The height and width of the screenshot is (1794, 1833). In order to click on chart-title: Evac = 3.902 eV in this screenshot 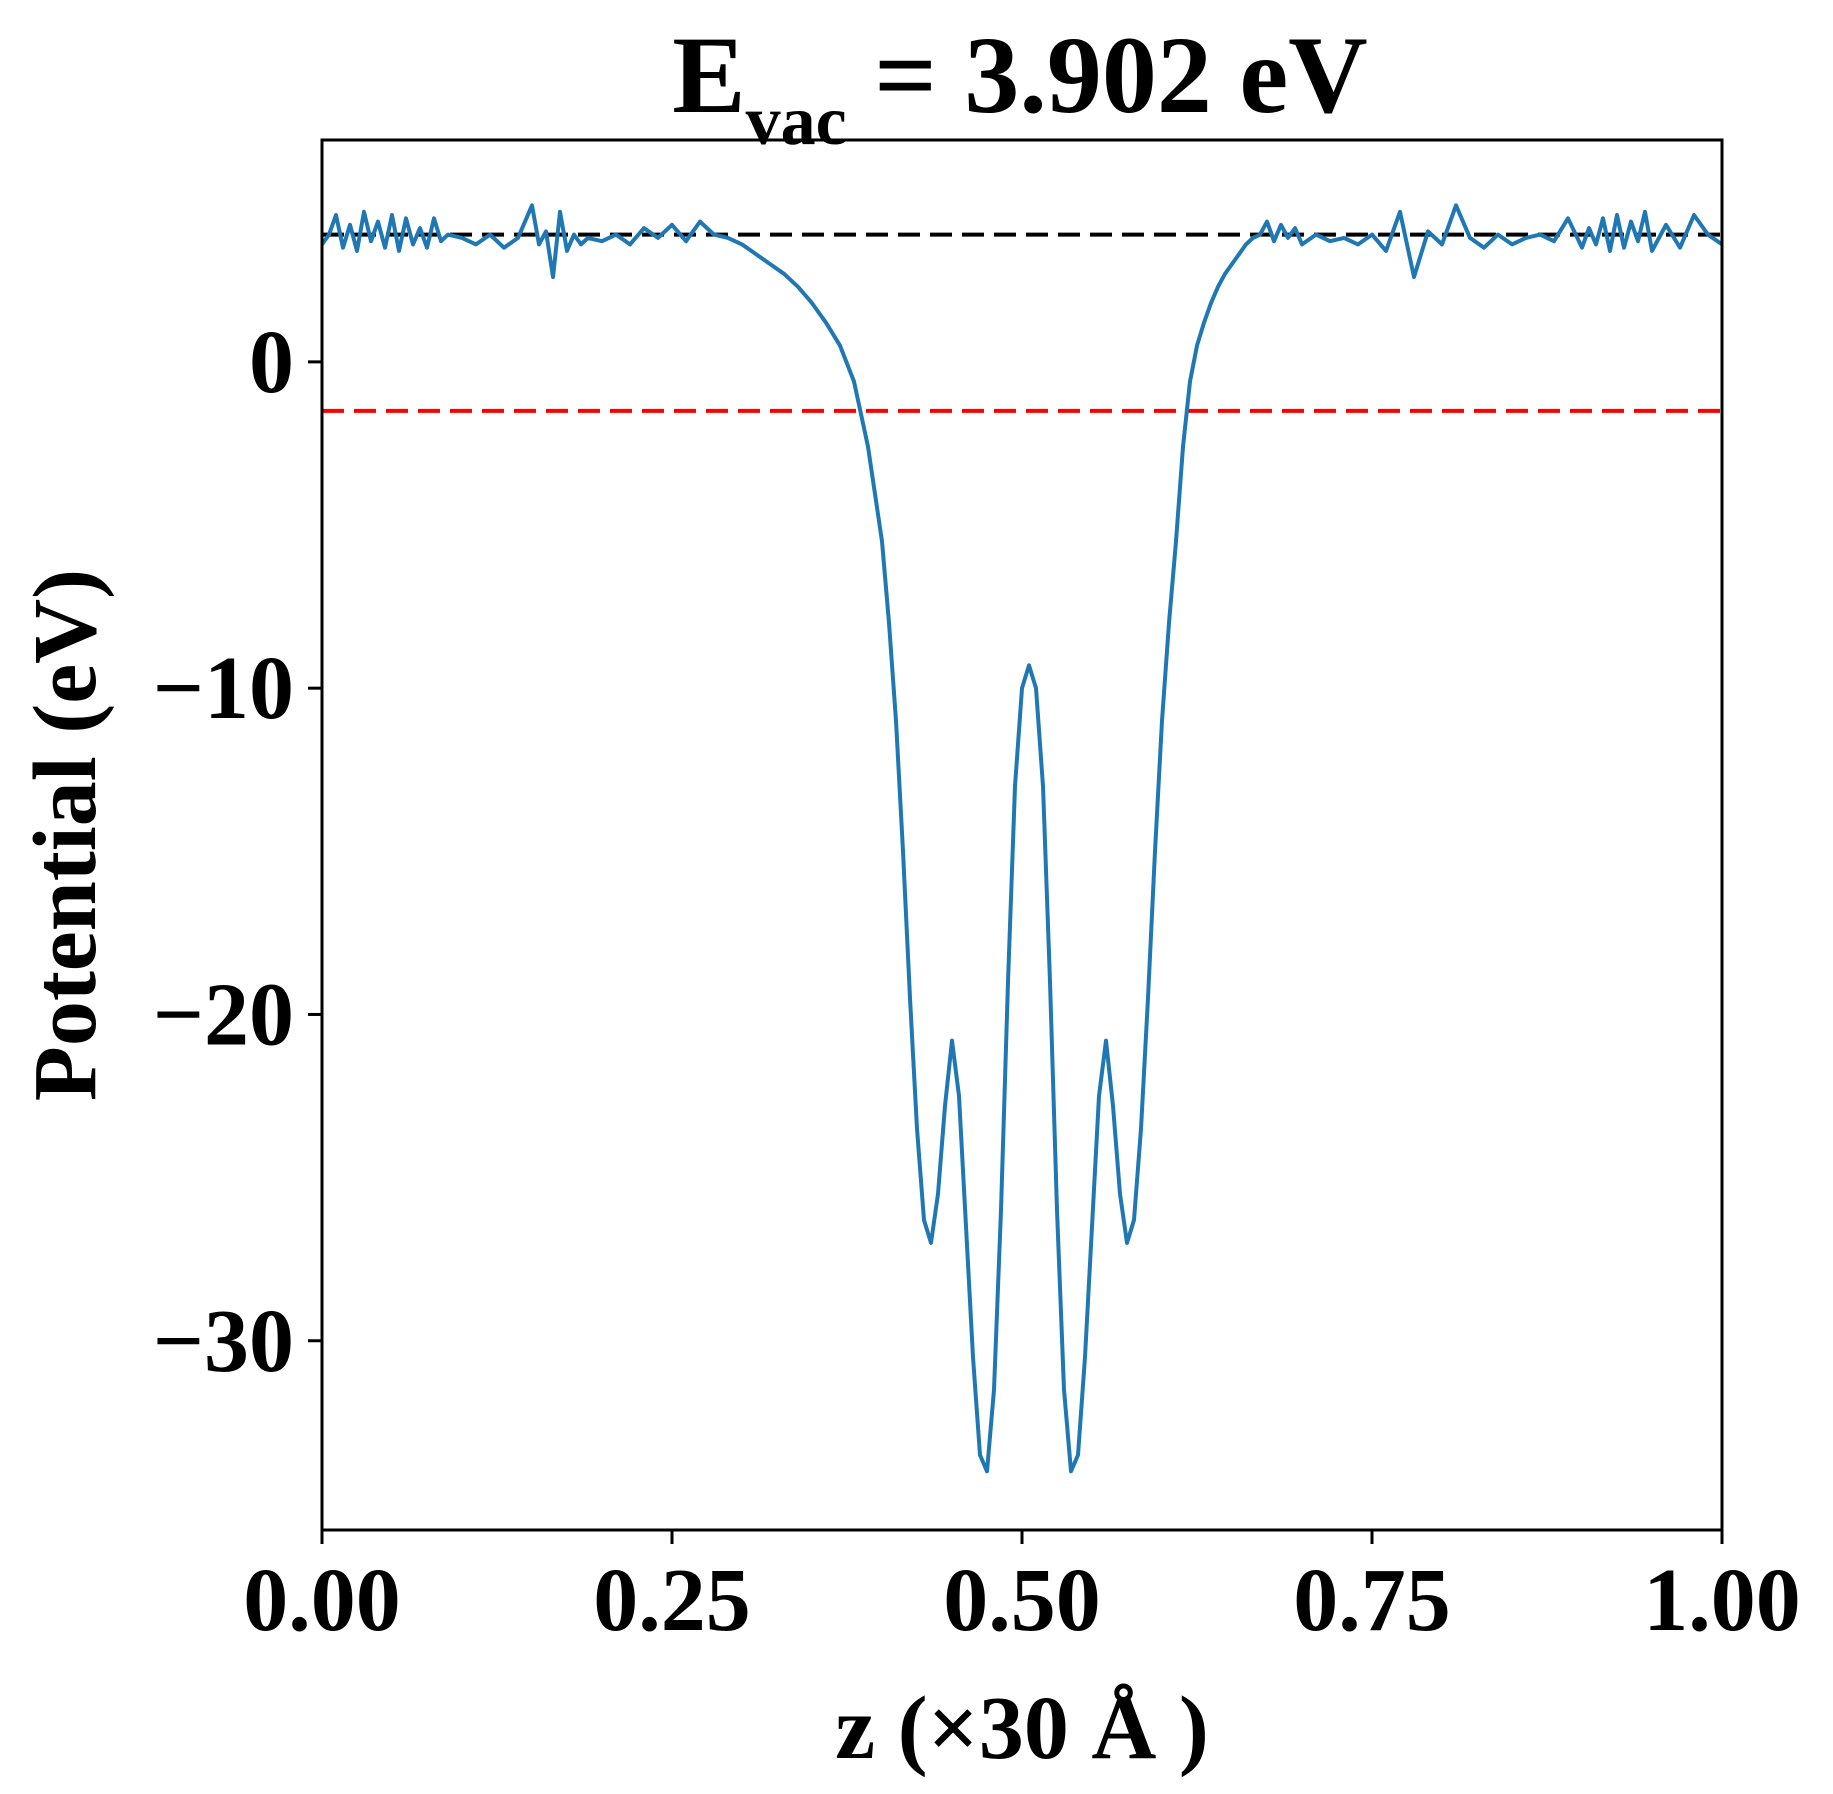, I will do `click(1019, 87)`.